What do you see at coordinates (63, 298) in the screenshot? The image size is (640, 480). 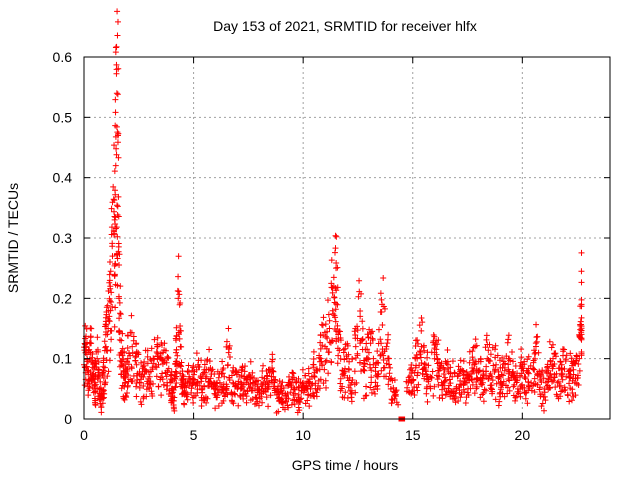 I see `y-tick-label: 0.2` at bounding box center [63, 298].